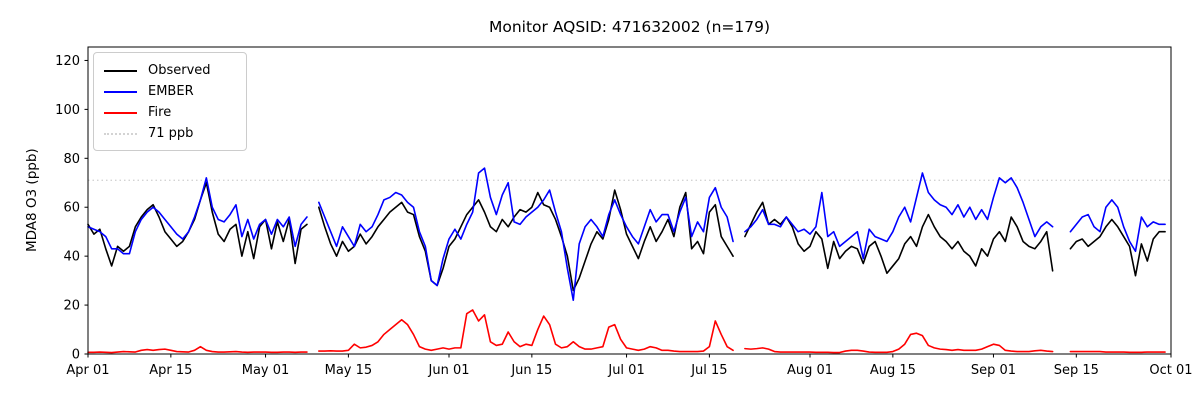 The width and height of the screenshot is (1200, 400). What do you see at coordinates (71, 159) in the screenshot?
I see `y-tick-label: 80` at bounding box center [71, 159].